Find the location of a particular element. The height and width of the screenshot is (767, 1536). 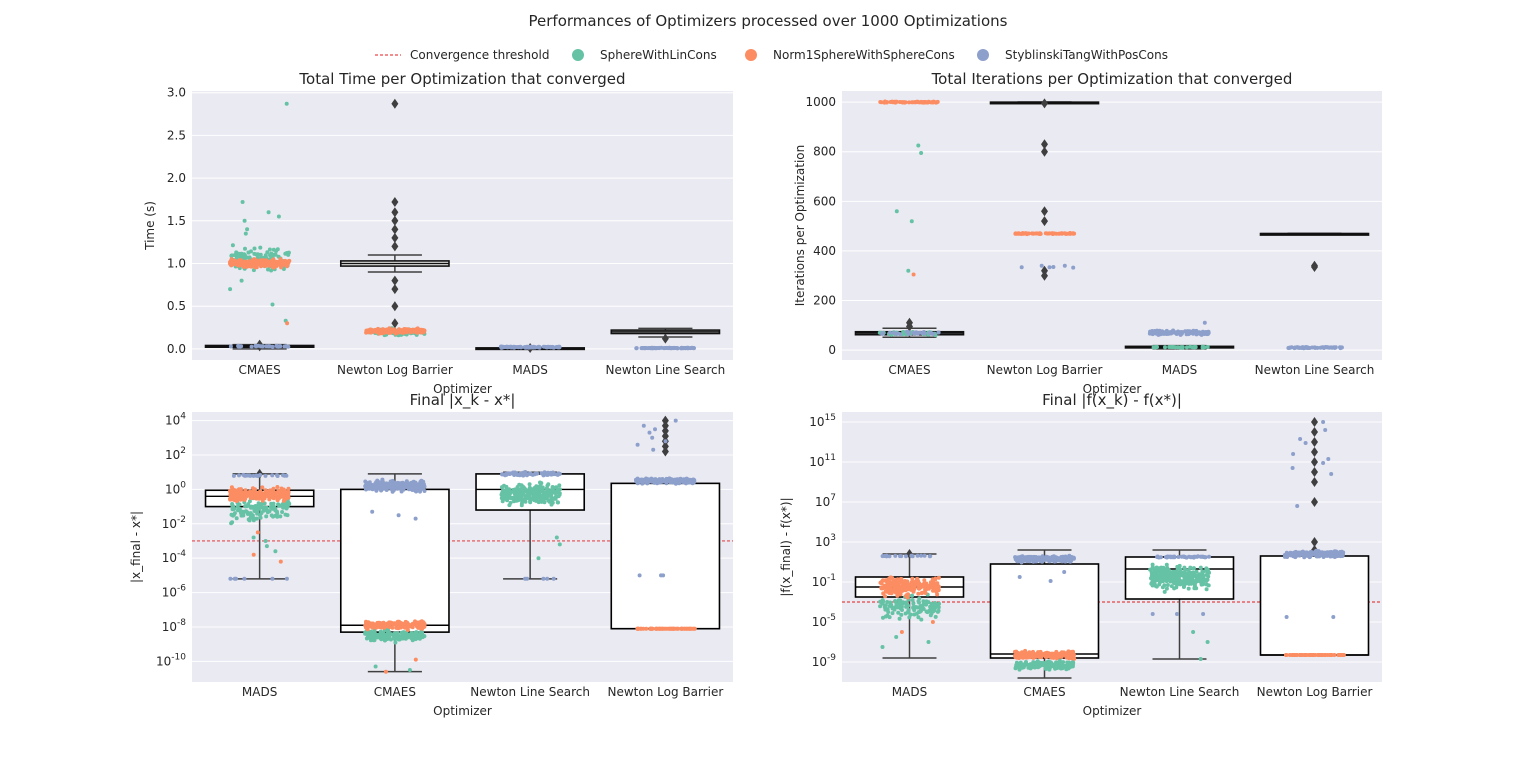

box is located at coordinates (1314, 605).